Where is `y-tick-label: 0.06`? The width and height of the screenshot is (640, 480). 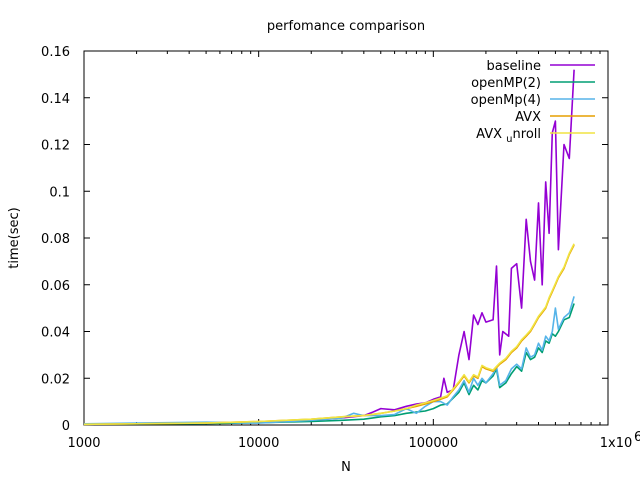 y-tick-label: 0.06 is located at coordinates (55, 286).